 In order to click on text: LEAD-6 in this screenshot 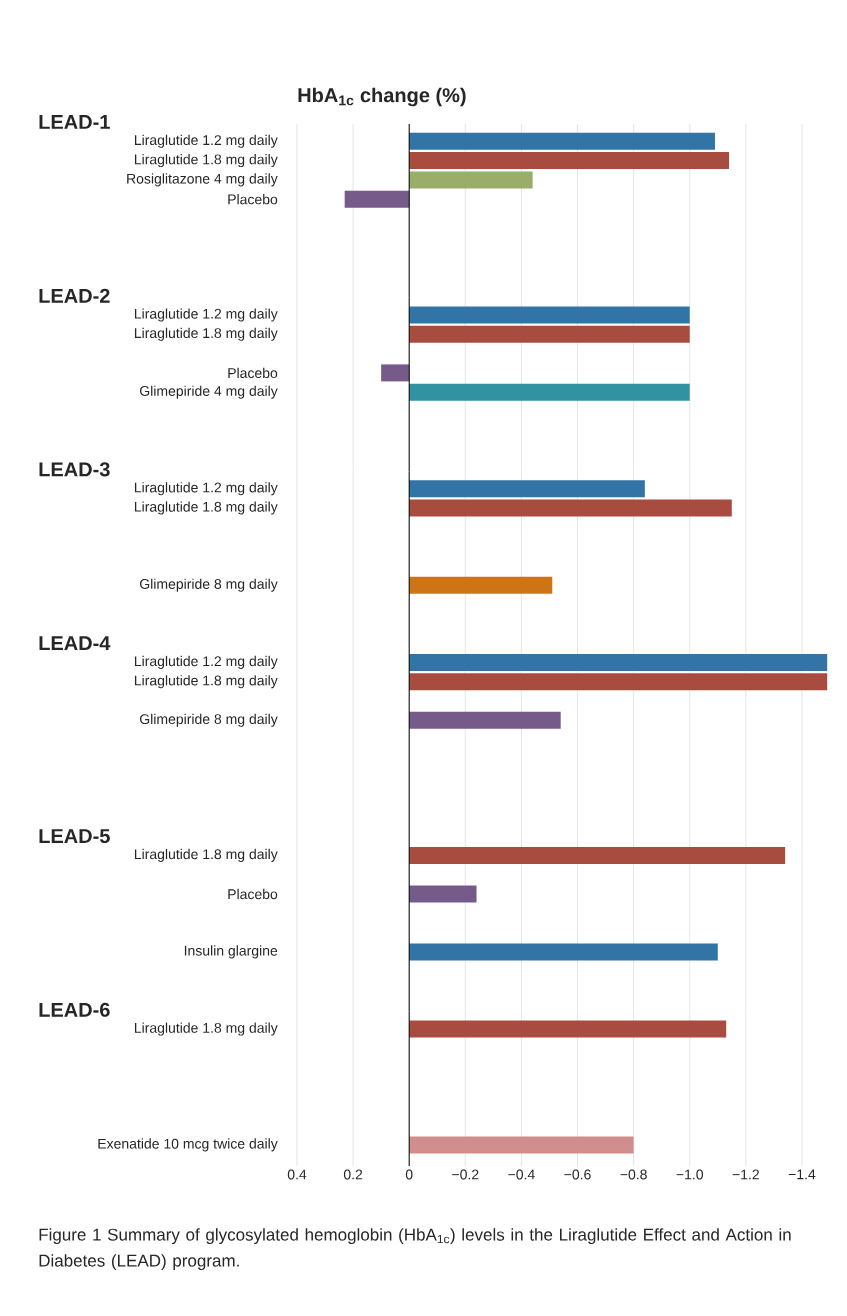, I will do `click(74, 1009)`.